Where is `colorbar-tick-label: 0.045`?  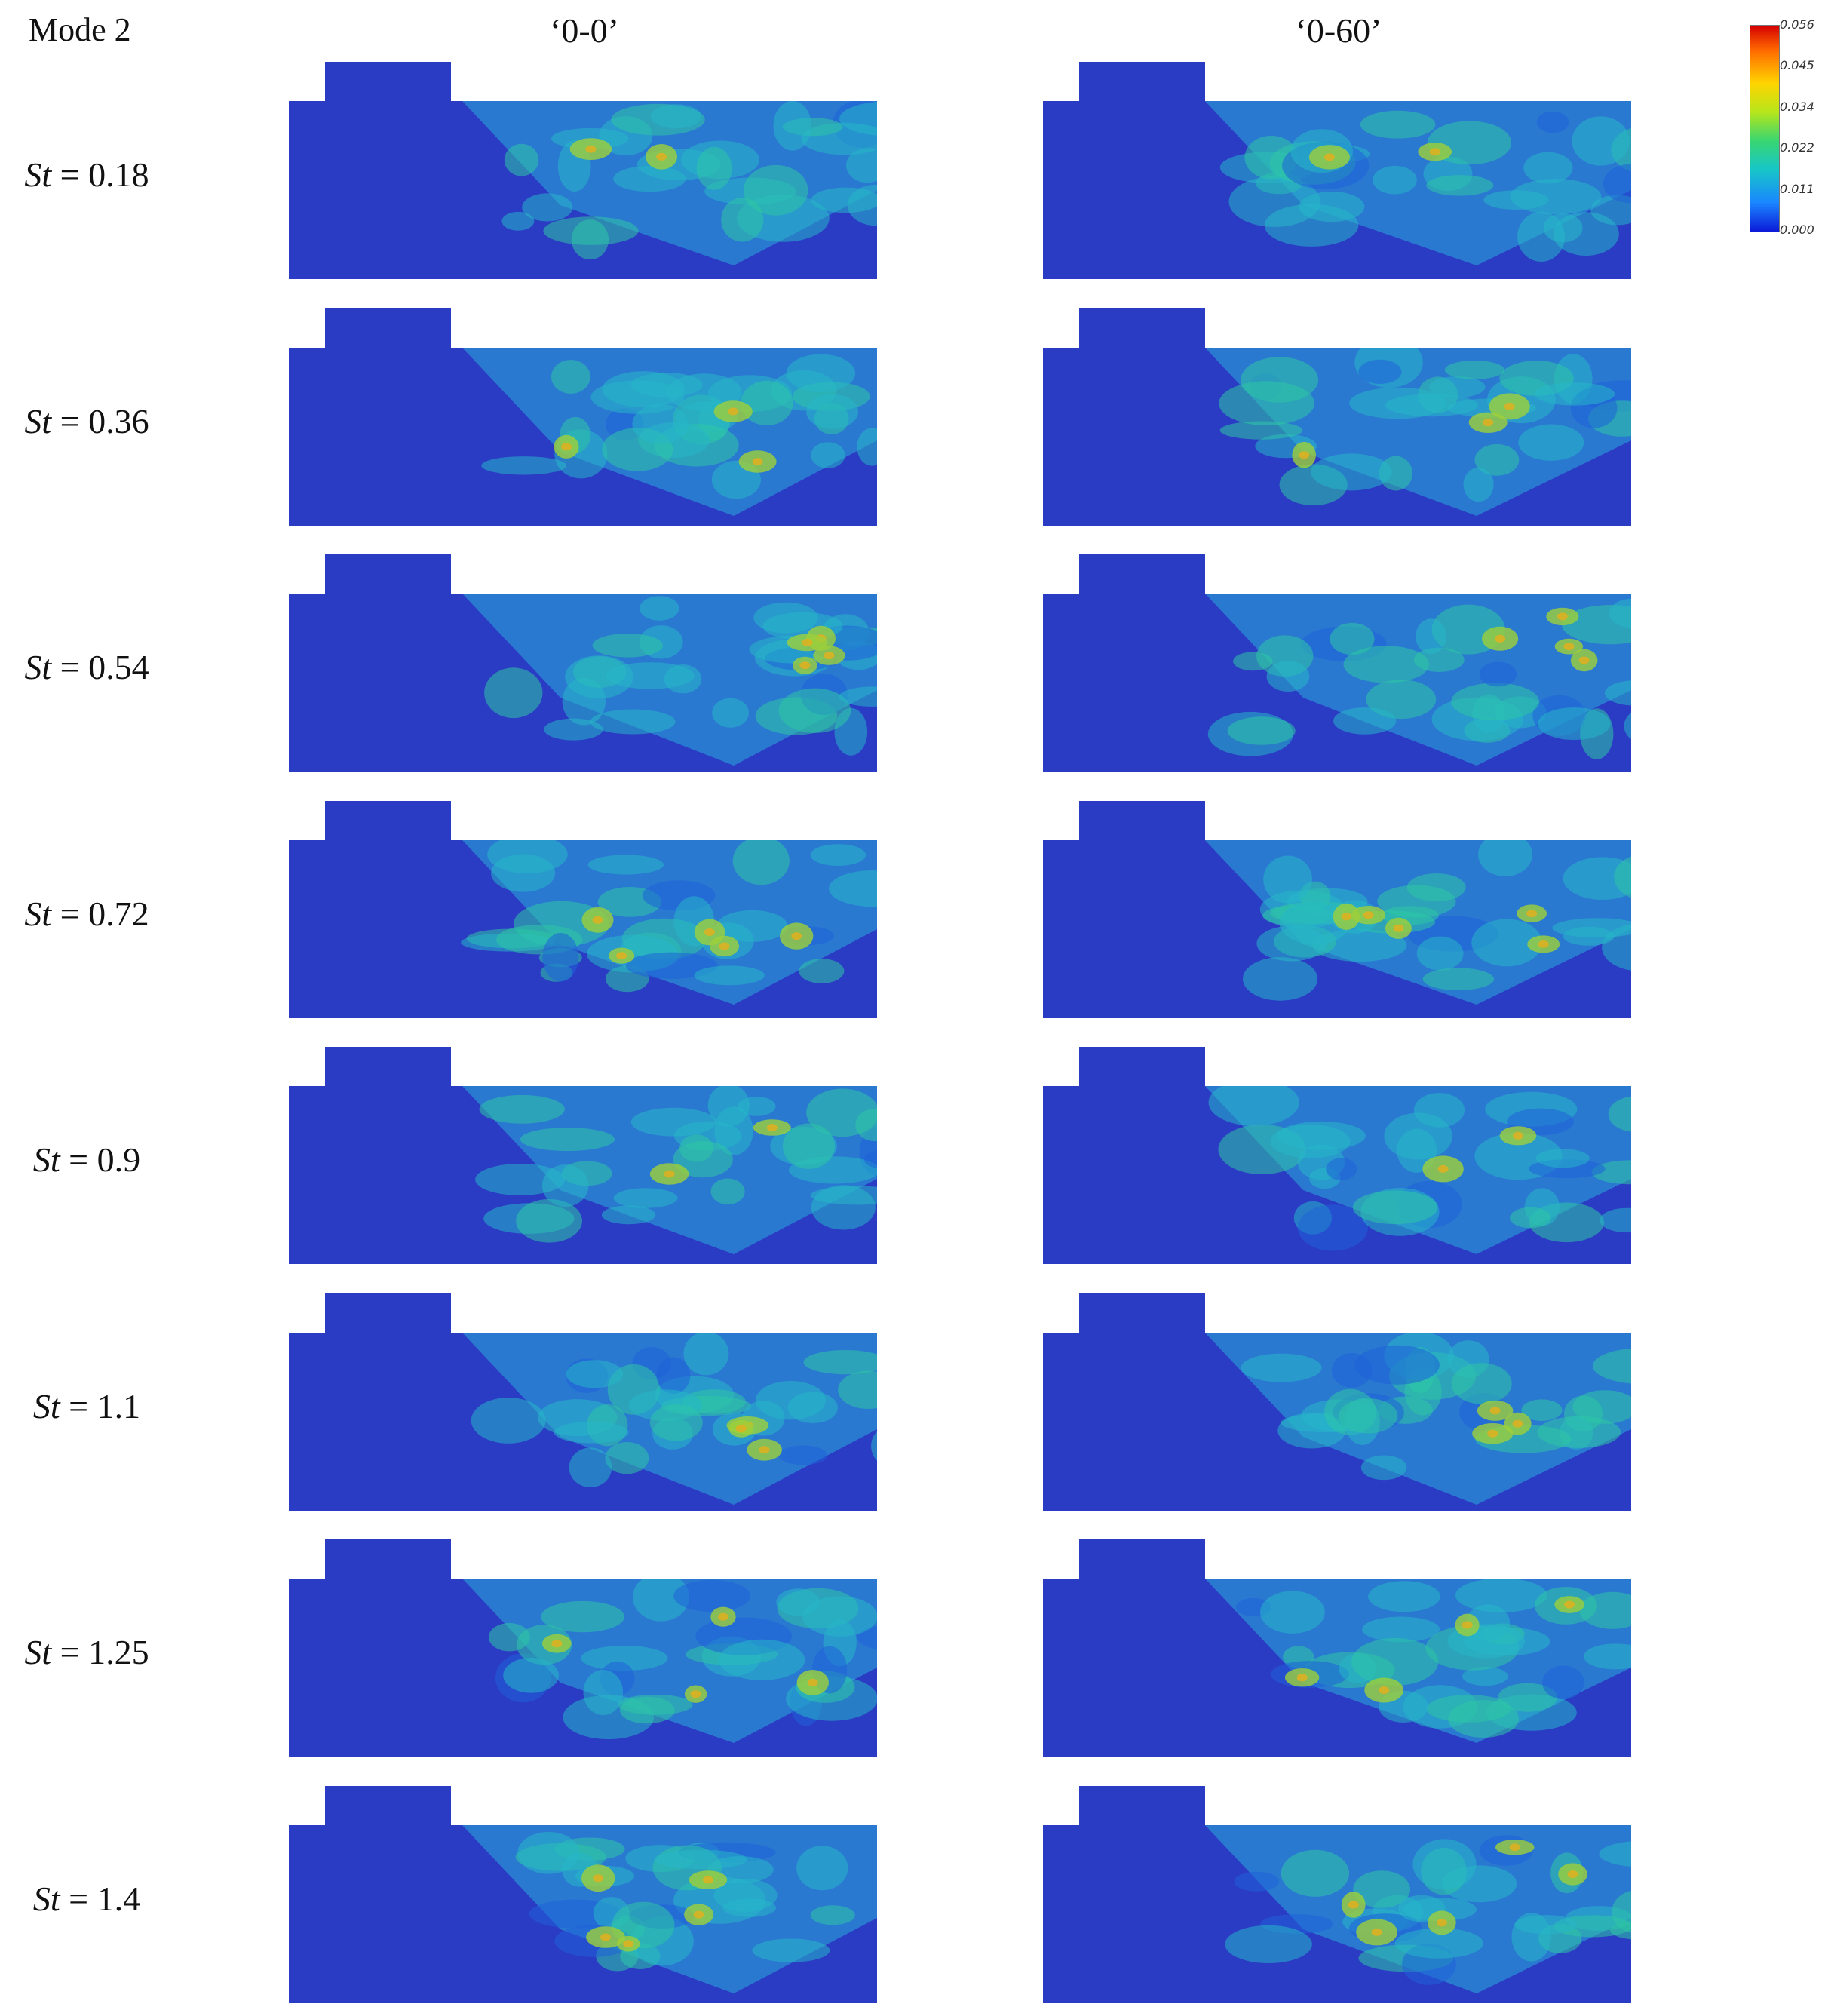
colorbar-tick-label: 0.045 is located at coordinates (1797, 66).